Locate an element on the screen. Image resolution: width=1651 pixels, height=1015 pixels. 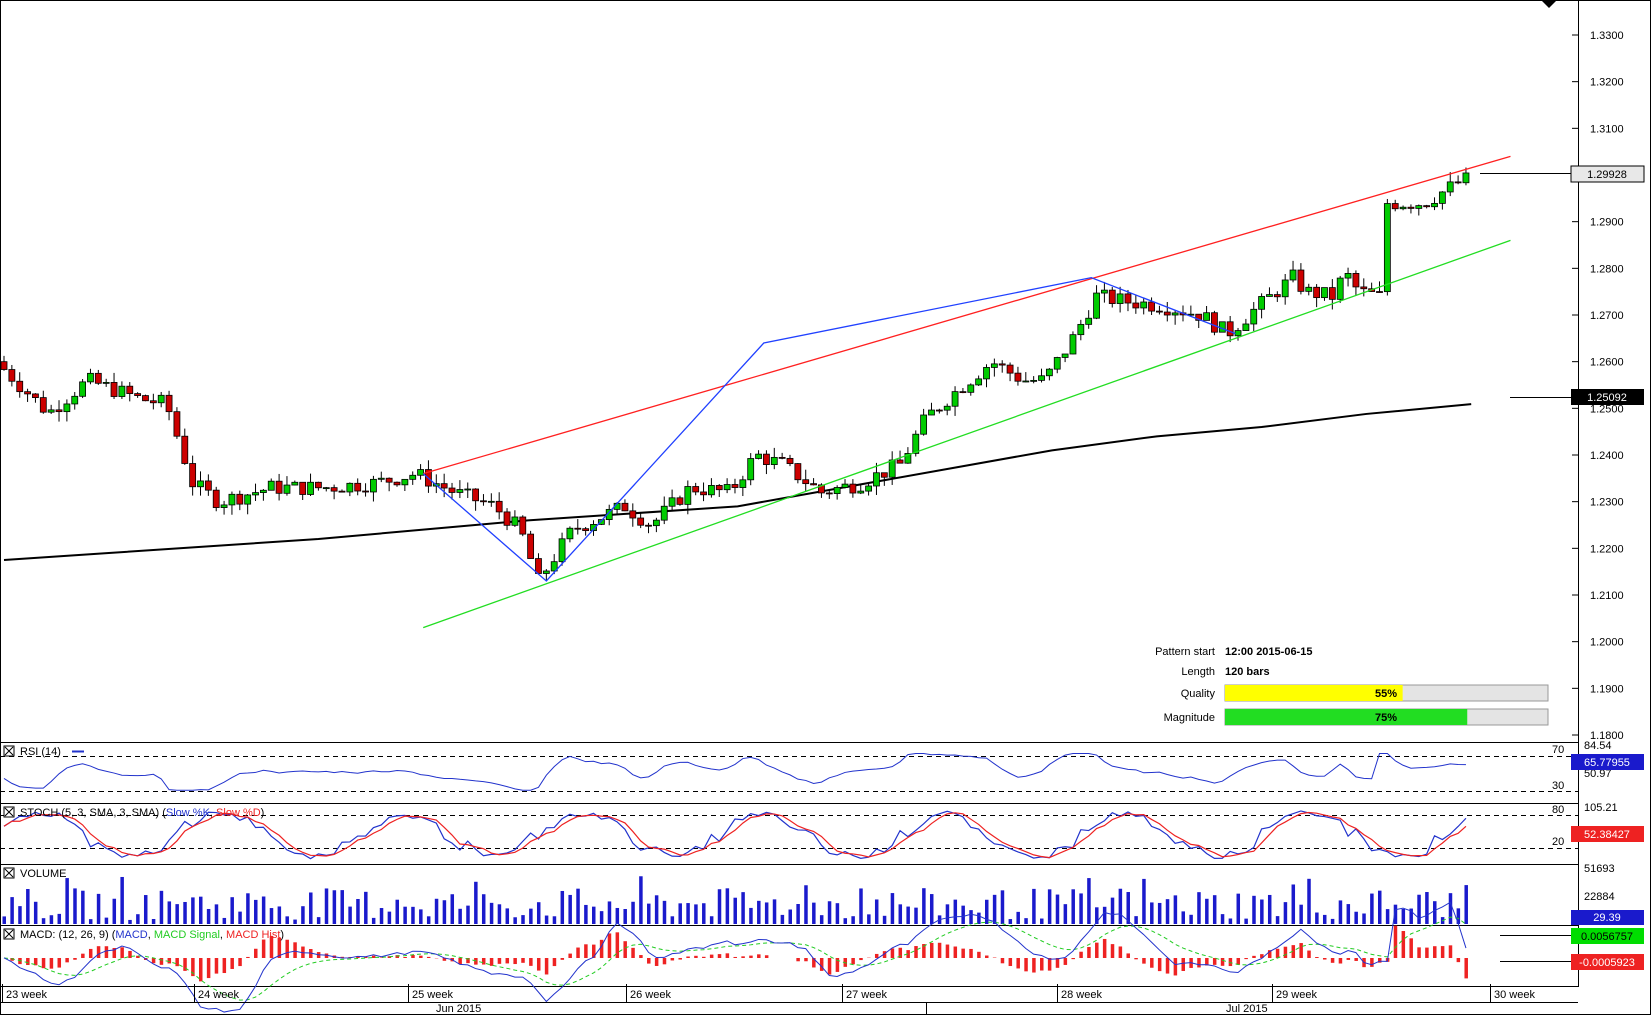
rsi-value-box is located at coordinates (1607, 762).